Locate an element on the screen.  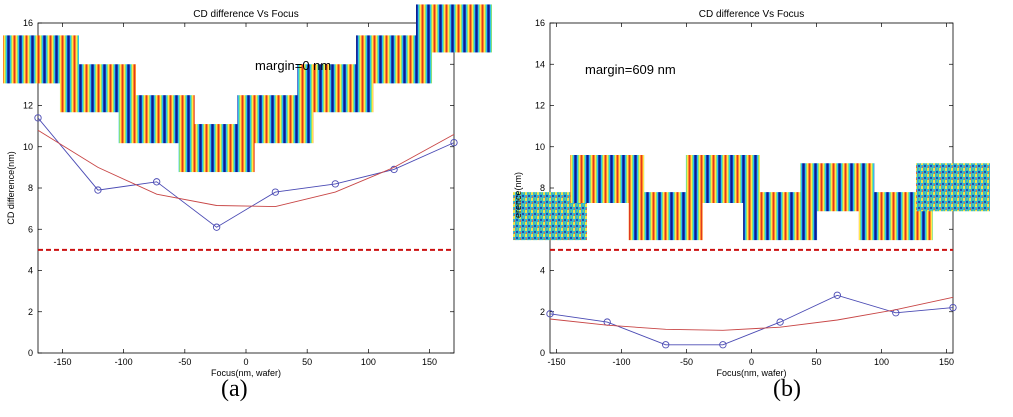
y-tick-label: 14 is located at coordinates (540, 64).